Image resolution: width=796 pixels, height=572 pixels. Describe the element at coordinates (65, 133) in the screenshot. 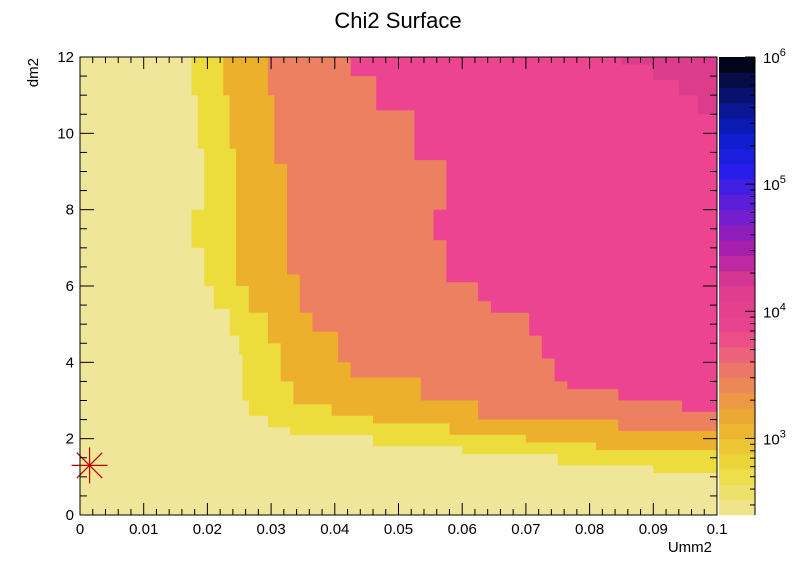

I see `y-tick-label: 10` at that location.